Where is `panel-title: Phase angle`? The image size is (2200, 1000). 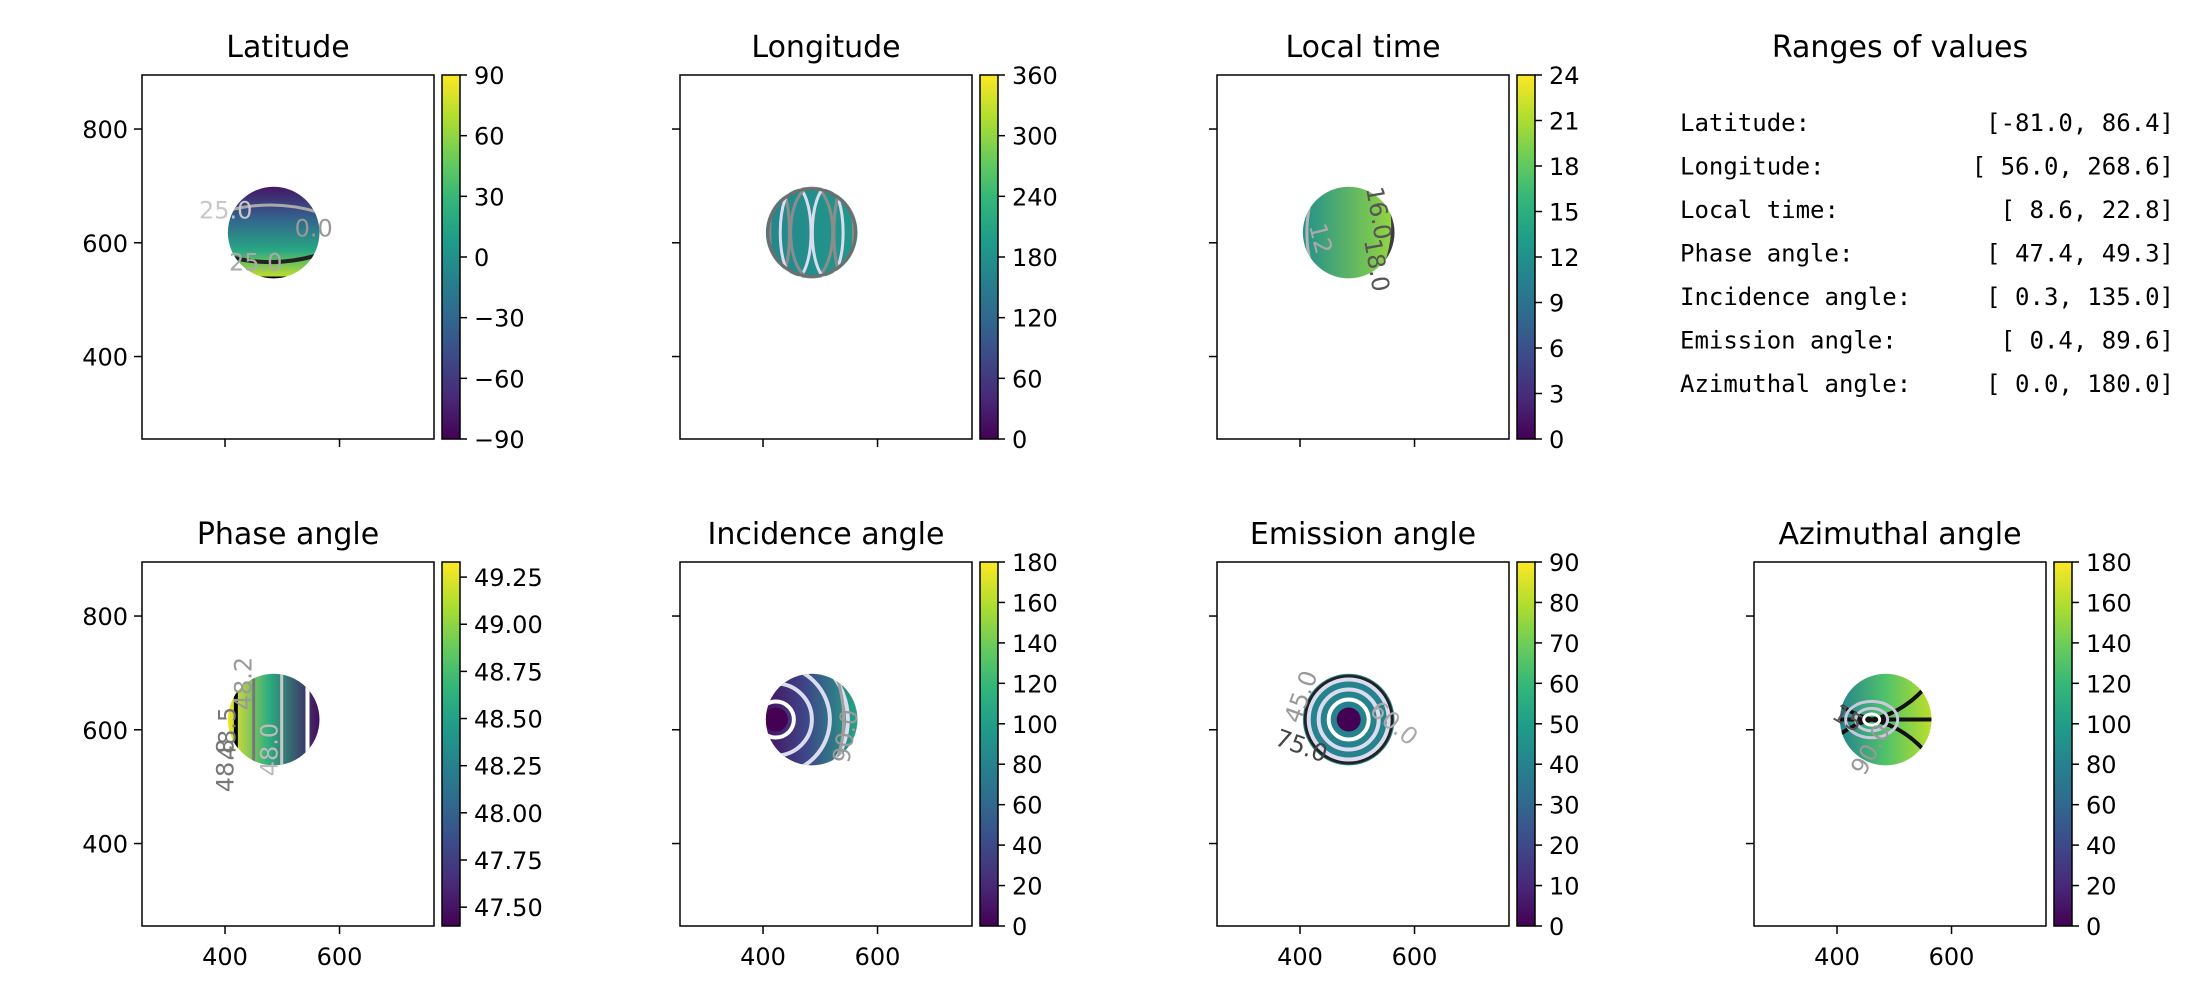
panel-title: Phase angle is located at coordinates (288, 534).